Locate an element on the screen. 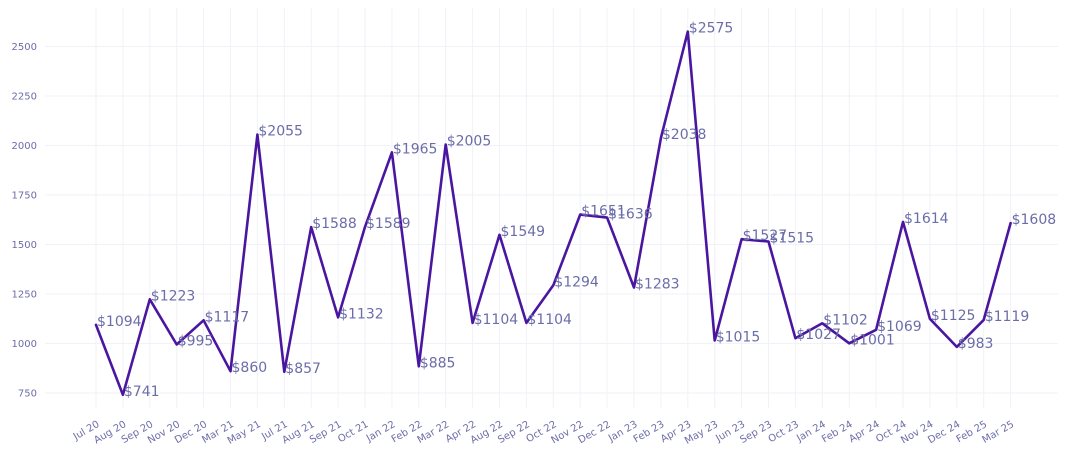 Image resolution: width=1070 pixels, height=465 pixels. data-label: $2005 is located at coordinates (469, 142).